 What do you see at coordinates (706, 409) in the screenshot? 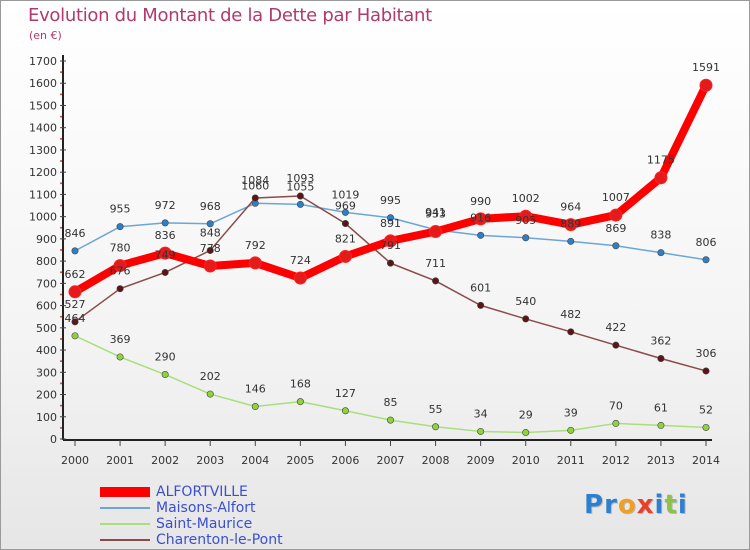
I see `data-label-saint-maurice: 52` at bounding box center [706, 409].